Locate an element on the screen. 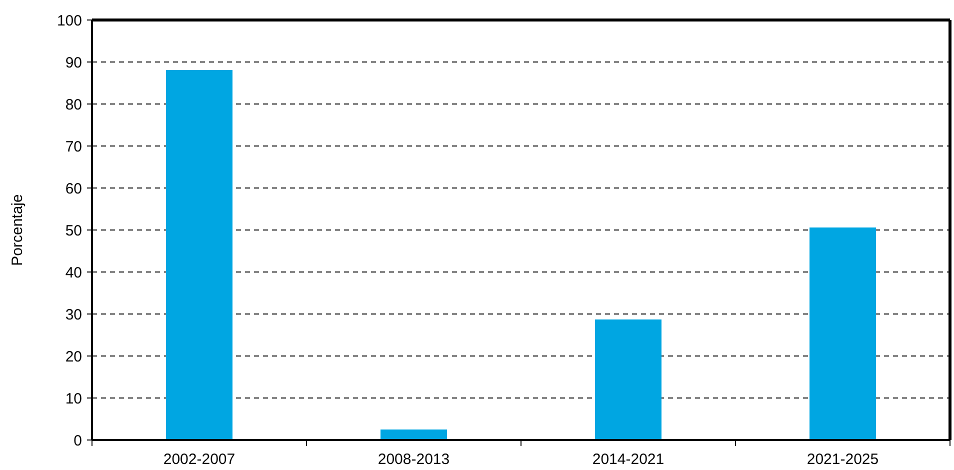  y-tick-label: 90 is located at coordinates (73, 63).